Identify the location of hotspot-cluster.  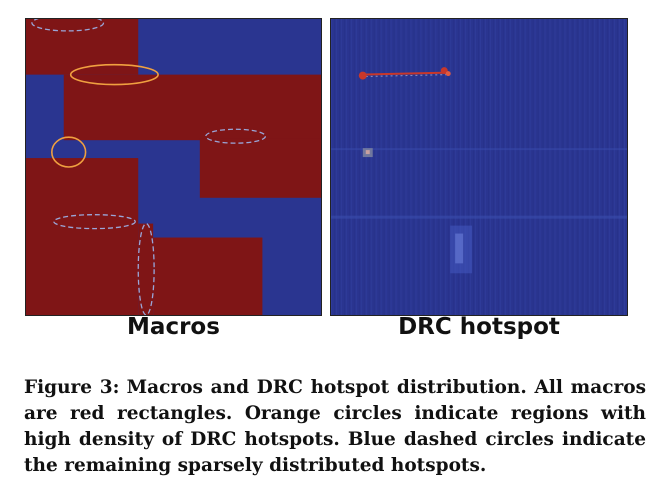
(459, 248).